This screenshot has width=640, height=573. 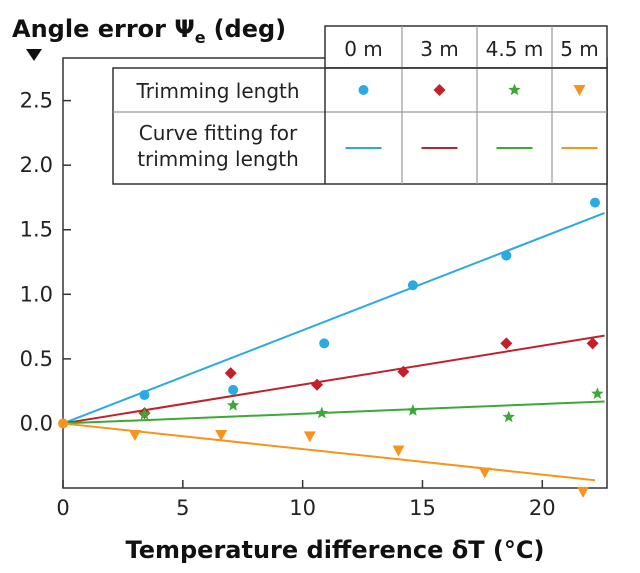 I want to click on y-tick-label: 2.5, so click(x=36, y=101).